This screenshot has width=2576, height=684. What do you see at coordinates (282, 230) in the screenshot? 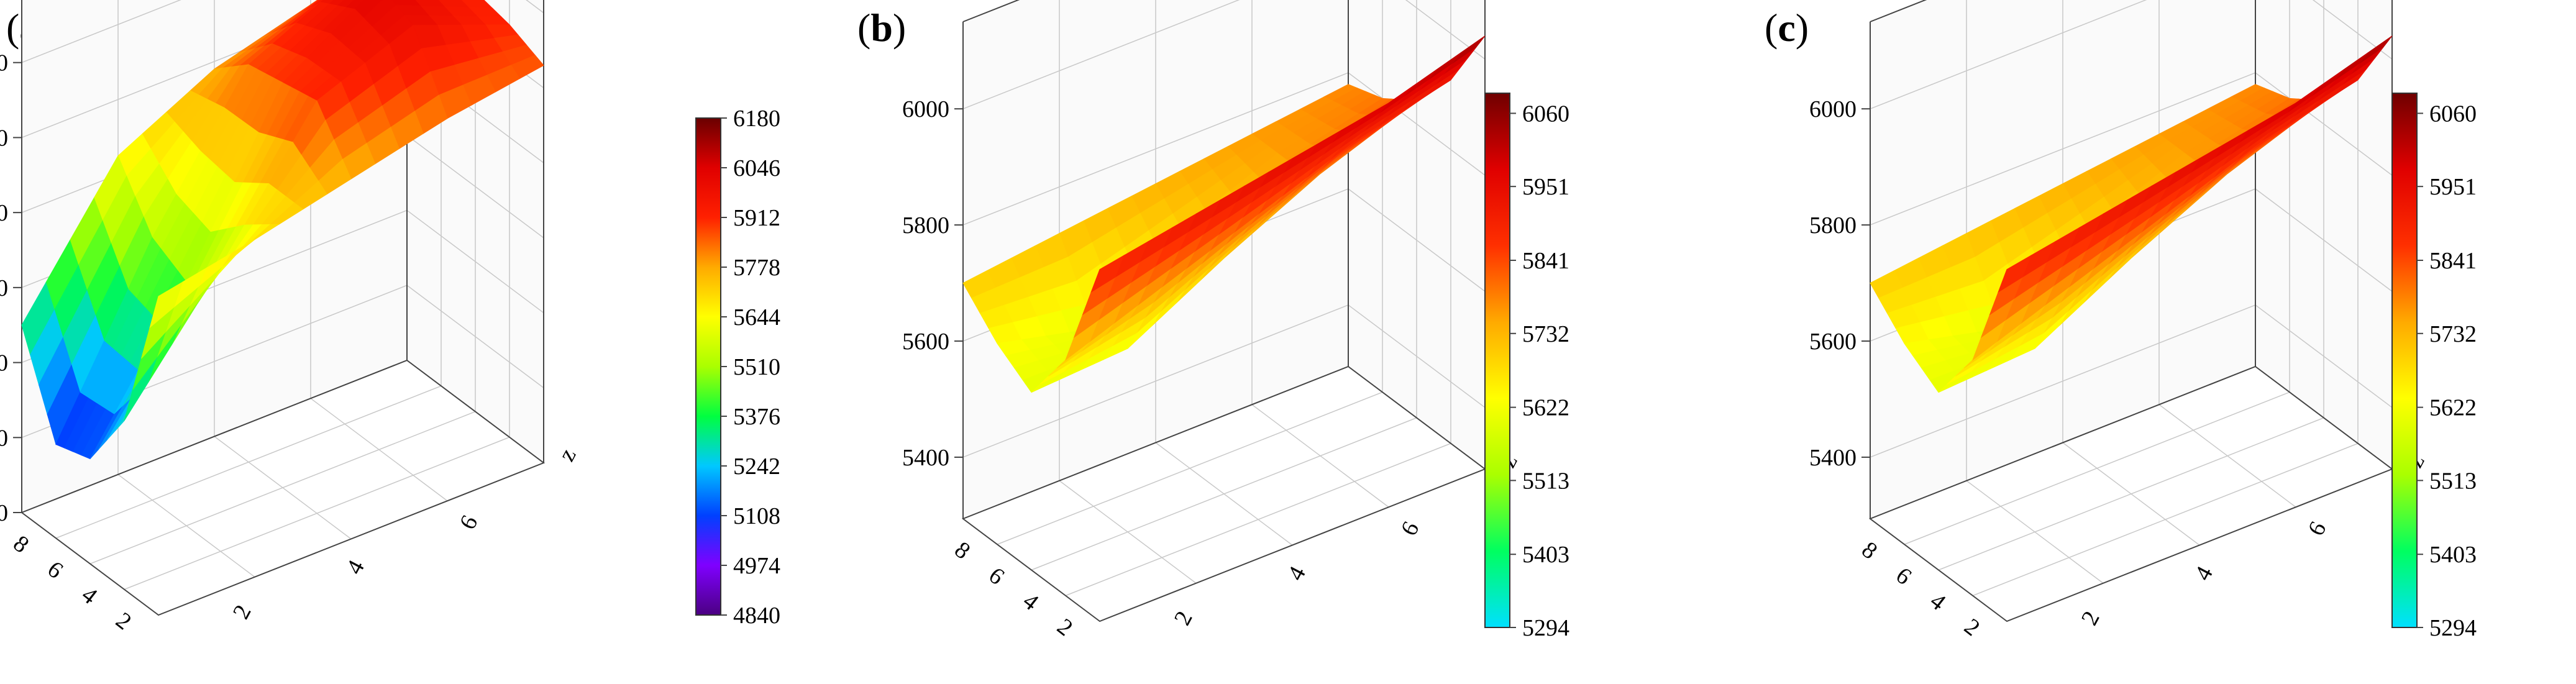
I see `surface-a` at bounding box center [282, 230].